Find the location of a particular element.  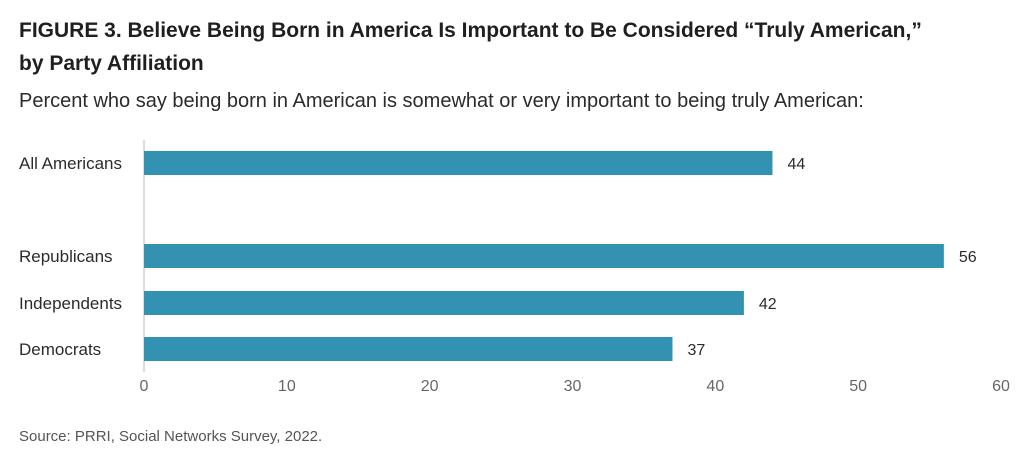

data-label-republicans: 56 is located at coordinates (968, 257).